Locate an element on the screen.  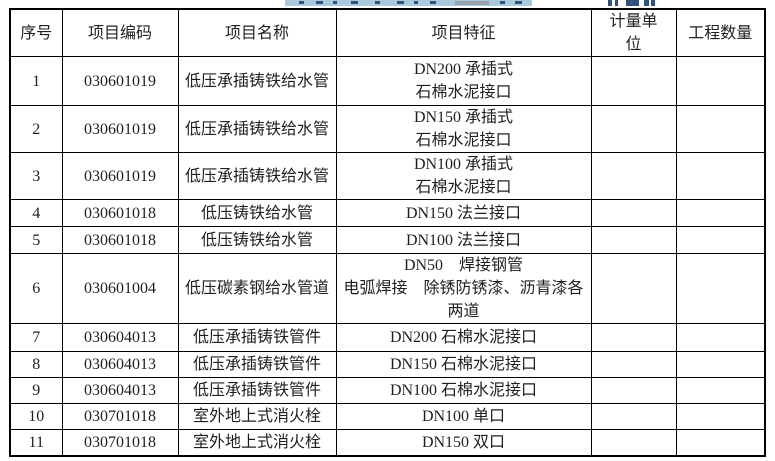
cell-feature: DN100 石棉水泥接口 is located at coordinates (463, 390).